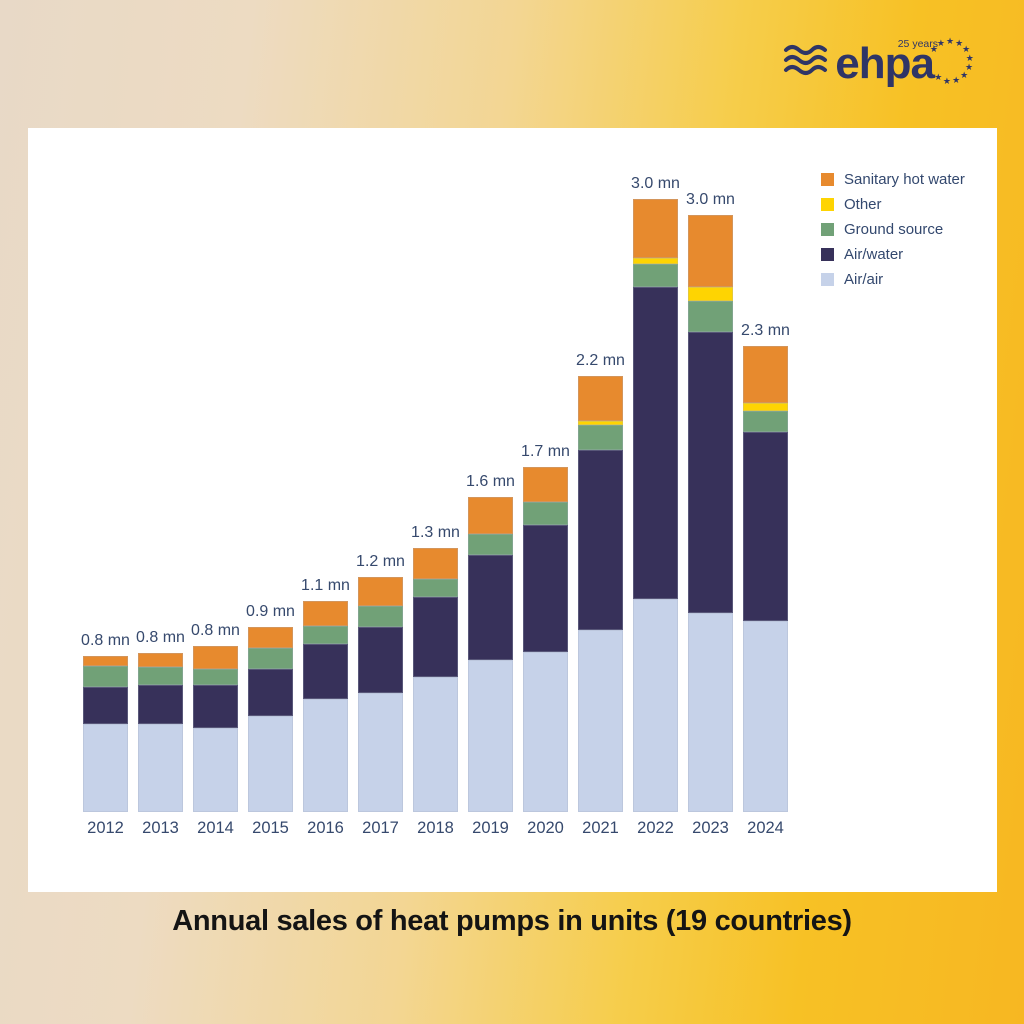  I want to click on logo-brand: ehpa, so click(885, 63).